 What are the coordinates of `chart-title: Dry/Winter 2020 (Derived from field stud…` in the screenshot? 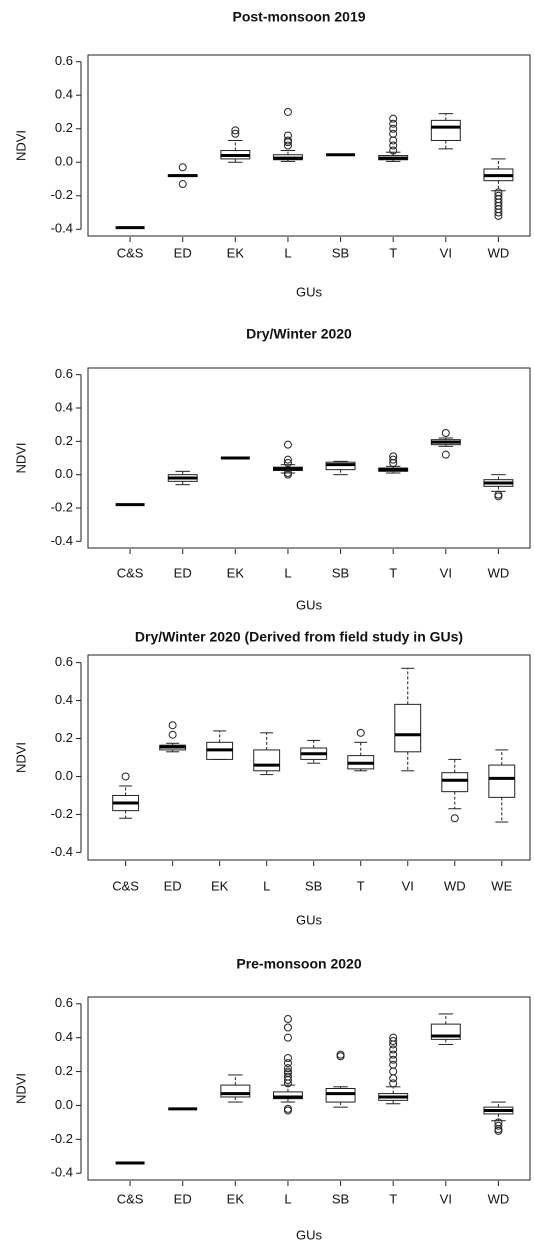 It's located at (299, 637).